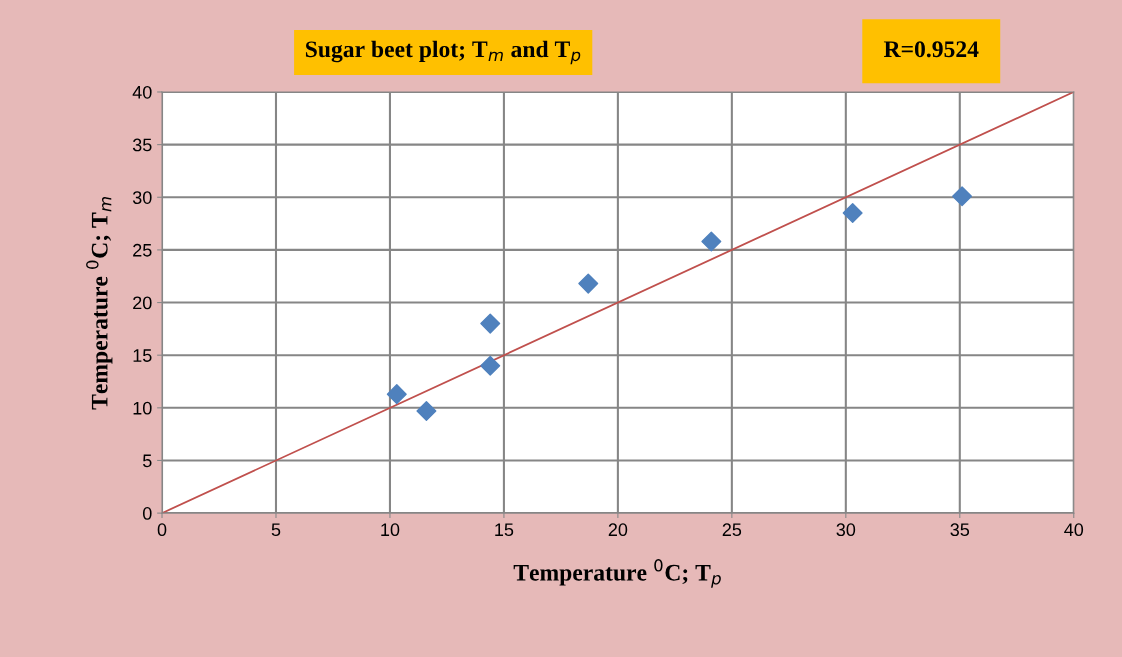 Image resolution: width=1122 pixels, height=657 pixels. What do you see at coordinates (142, 145) in the screenshot?
I see `y-tick-label: 35` at bounding box center [142, 145].